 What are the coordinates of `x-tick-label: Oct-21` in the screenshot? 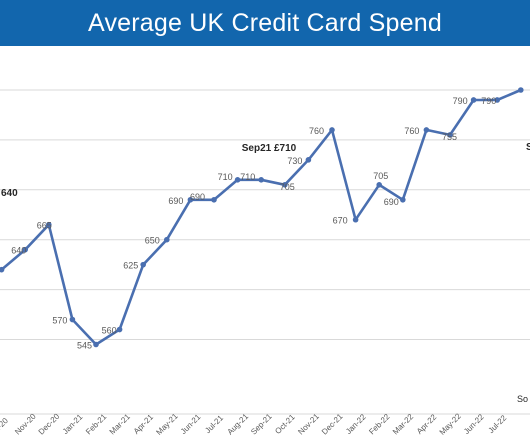 It's located at (285, 424).